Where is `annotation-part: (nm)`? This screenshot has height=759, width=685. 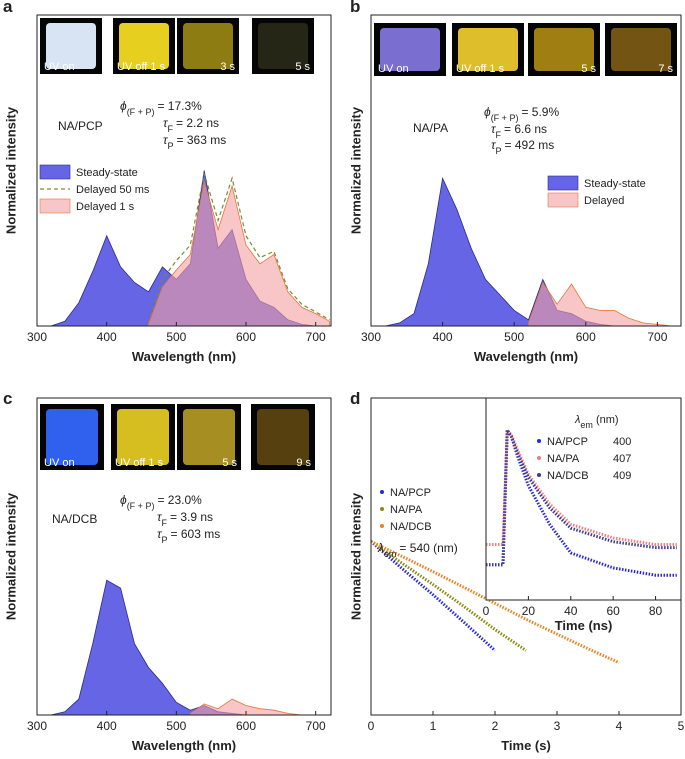 annotation-part: (nm) is located at coordinates (607, 420).